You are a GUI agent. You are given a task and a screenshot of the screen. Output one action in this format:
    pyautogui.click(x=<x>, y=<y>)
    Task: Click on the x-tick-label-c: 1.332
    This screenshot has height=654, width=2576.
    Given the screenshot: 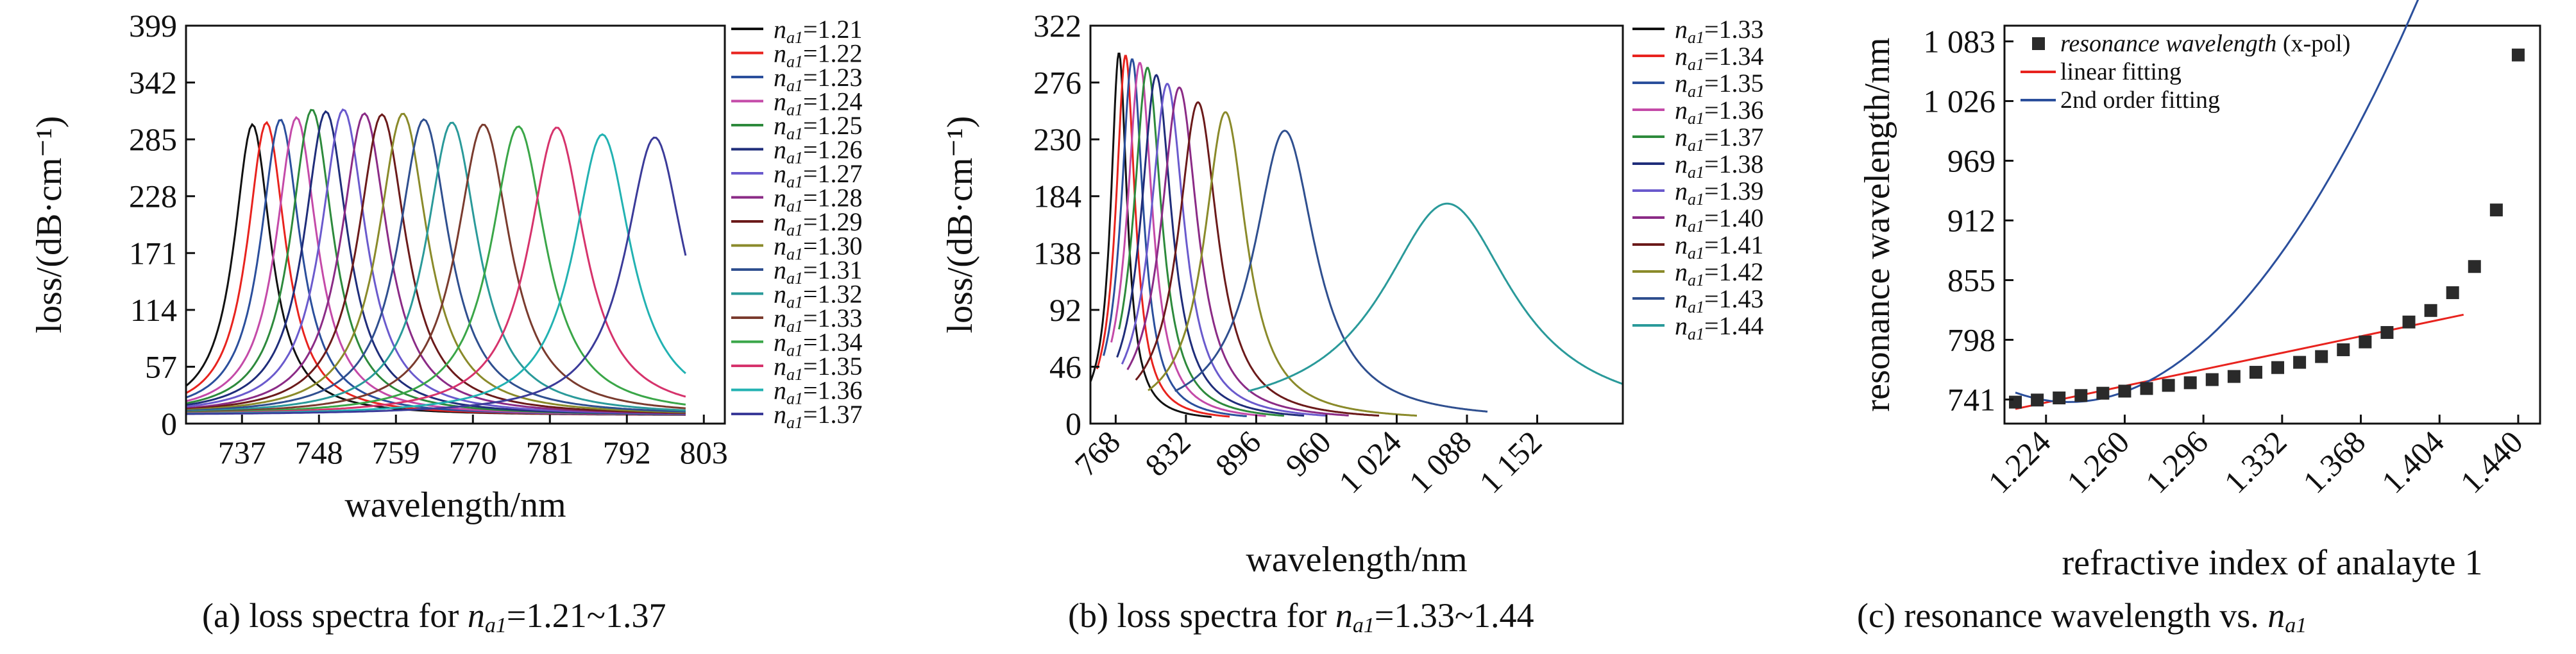 What is the action you would take?
    pyautogui.click(x=2255, y=462)
    